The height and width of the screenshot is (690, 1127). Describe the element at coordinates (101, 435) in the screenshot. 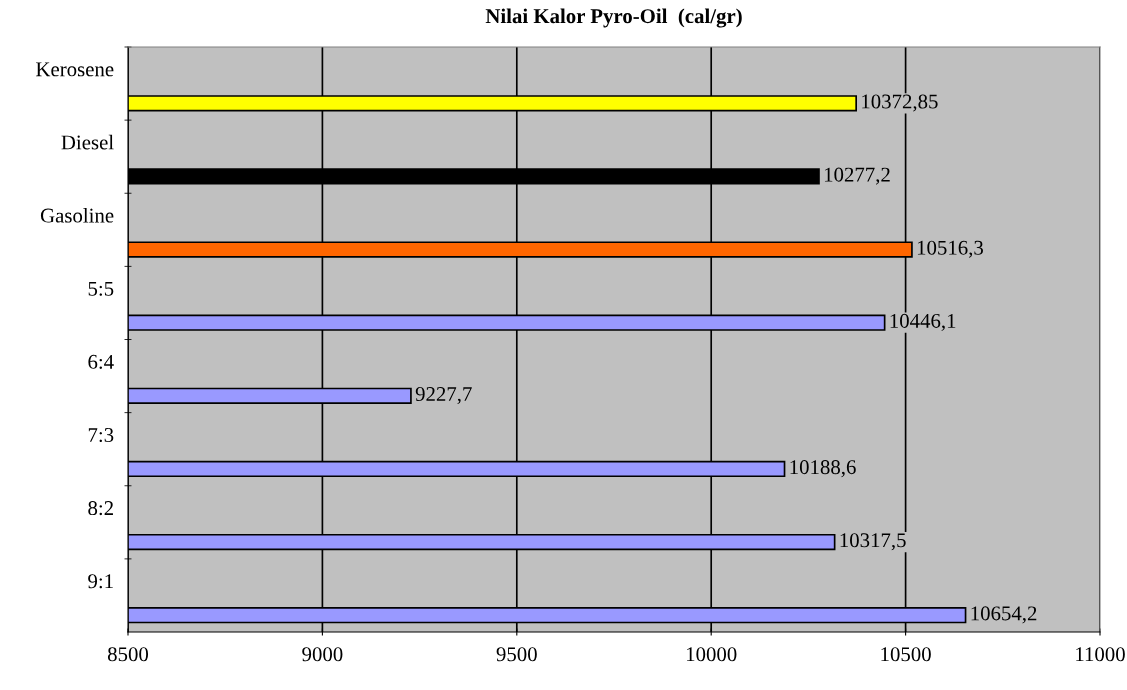

I see `y-tick-label: 7:3` at that location.